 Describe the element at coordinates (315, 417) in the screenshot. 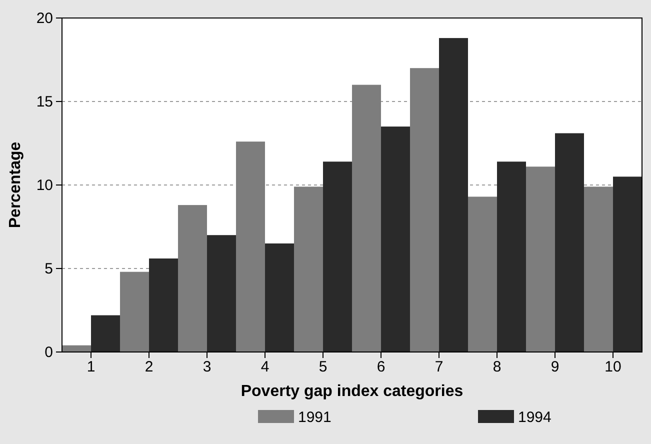

I see `legend-label: 1991` at that location.